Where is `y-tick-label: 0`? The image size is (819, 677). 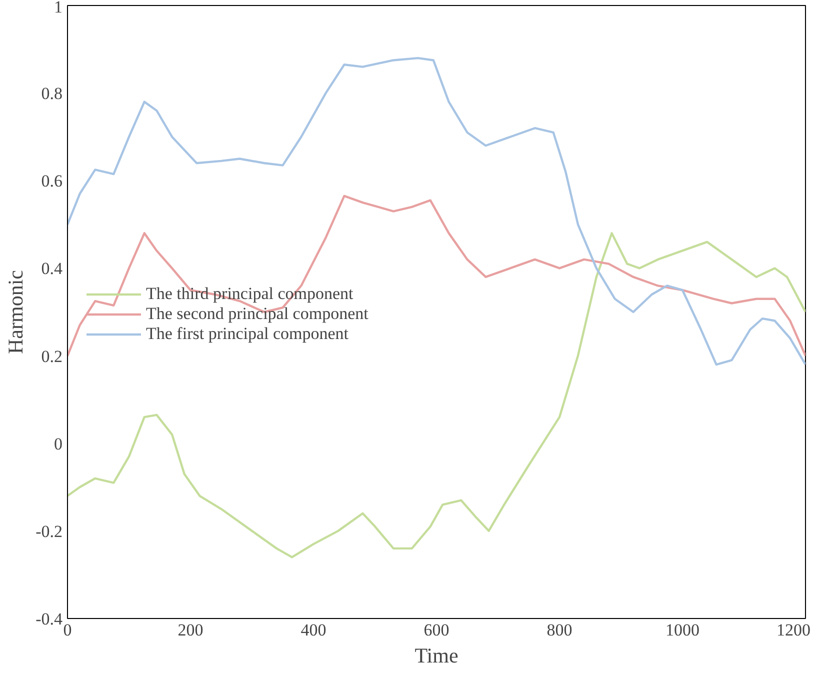
y-tick-label: 0 is located at coordinates (58, 444).